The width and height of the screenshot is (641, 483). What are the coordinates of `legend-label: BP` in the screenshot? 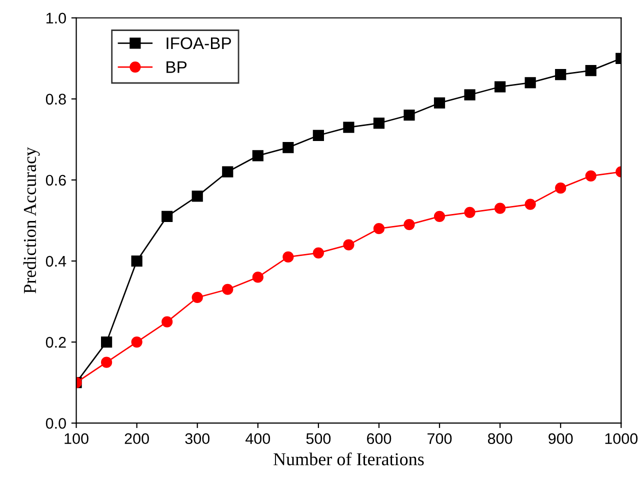 It's located at (176, 67).